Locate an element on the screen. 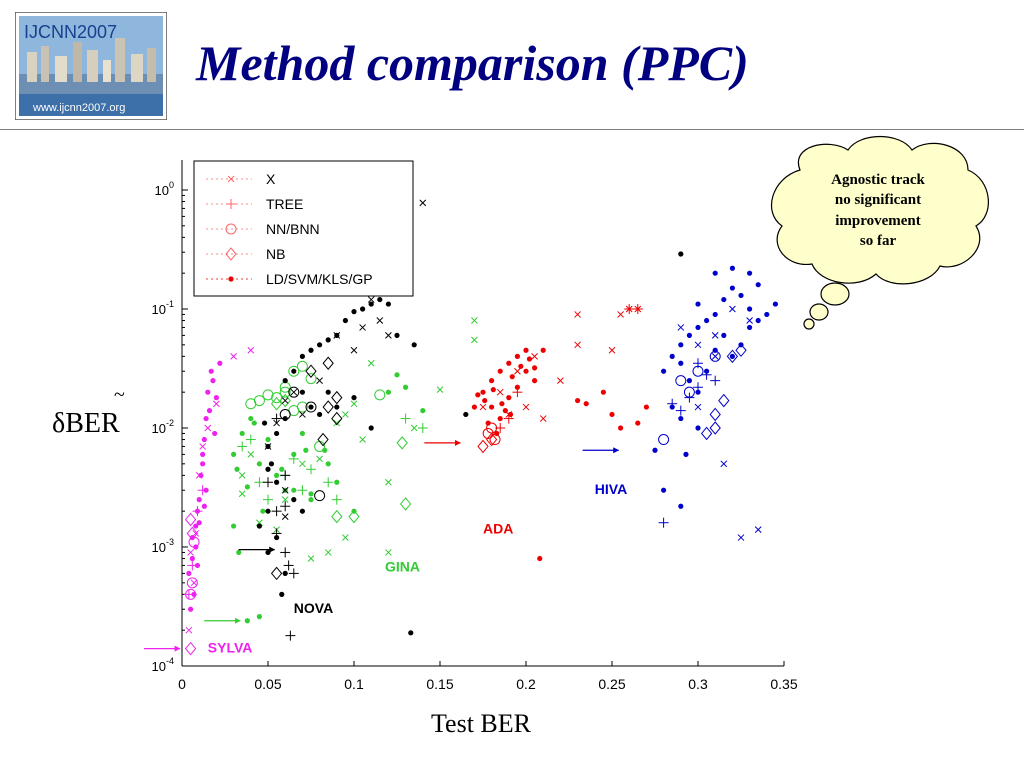 The width and height of the screenshot is (1024, 768). x-axis-label: Test BER is located at coordinates (481, 723).